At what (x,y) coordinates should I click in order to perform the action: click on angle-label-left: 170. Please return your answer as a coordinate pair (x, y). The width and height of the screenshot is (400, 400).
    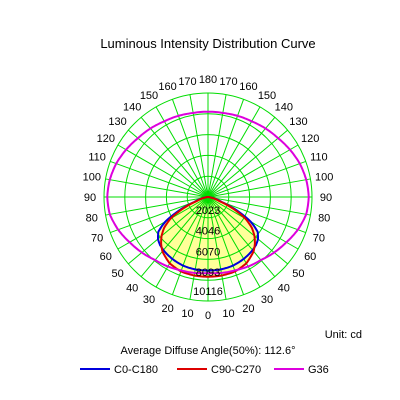
    Looking at the image, I should click on (187, 82).